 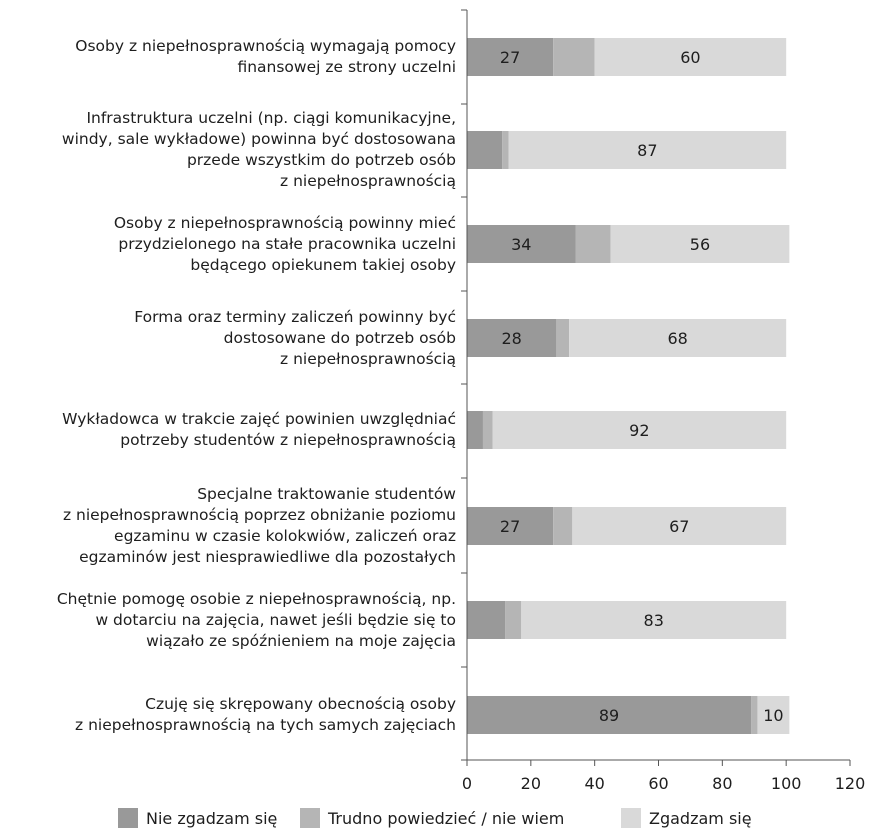 I want to click on data-label-1-series-3: 60, so click(x=690, y=57).